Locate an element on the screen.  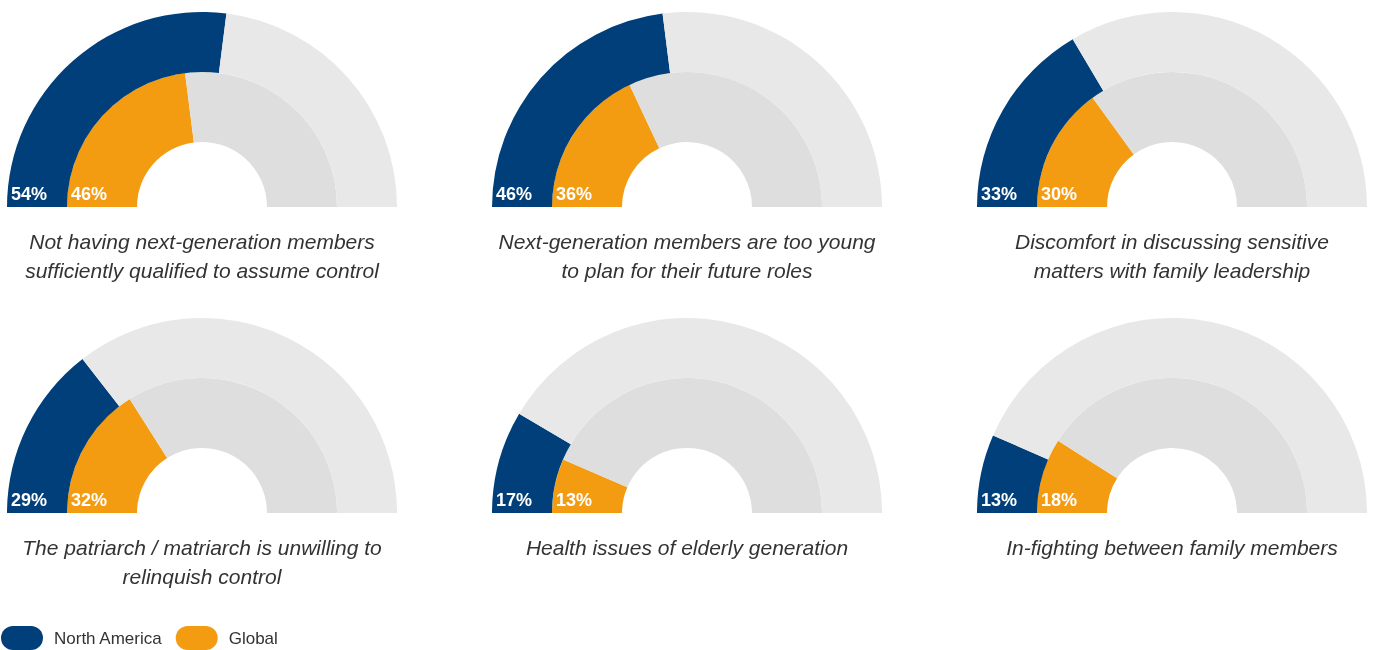
text: Discomfort in discussing sensitive matters with family leadership is located at coordinates (1172, 256).